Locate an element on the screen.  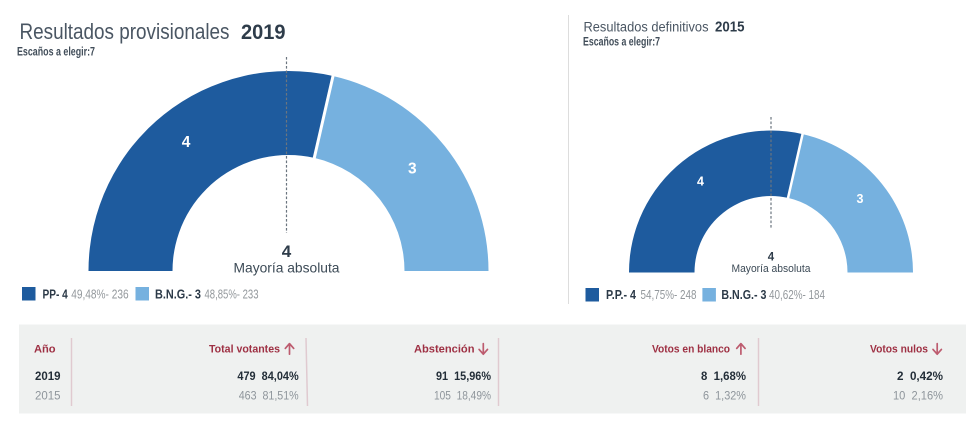
svg-text: 91 15,96% is located at coordinates (463, 377).